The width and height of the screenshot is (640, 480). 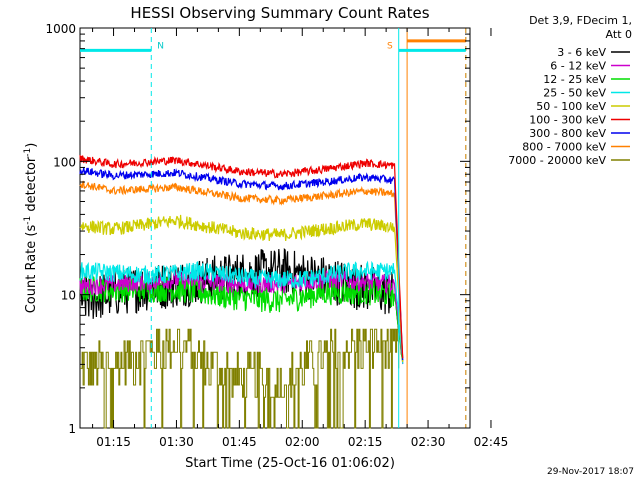 What do you see at coordinates (557, 160) in the screenshot?
I see `legend-entry-label: 7000 - 20000 keV` at bounding box center [557, 160].